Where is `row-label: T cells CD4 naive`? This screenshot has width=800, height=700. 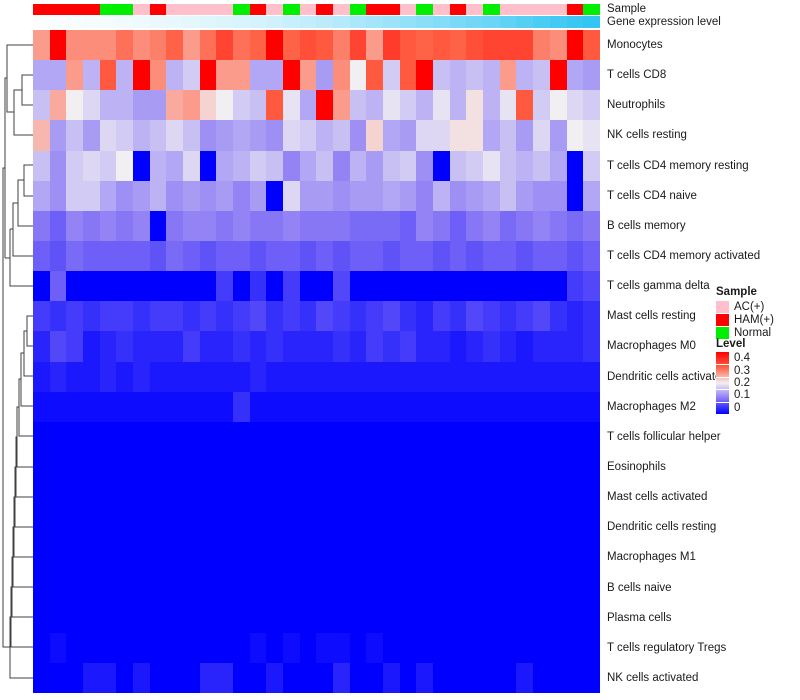 row-label: T cells CD4 naive is located at coordinates (652, 195).